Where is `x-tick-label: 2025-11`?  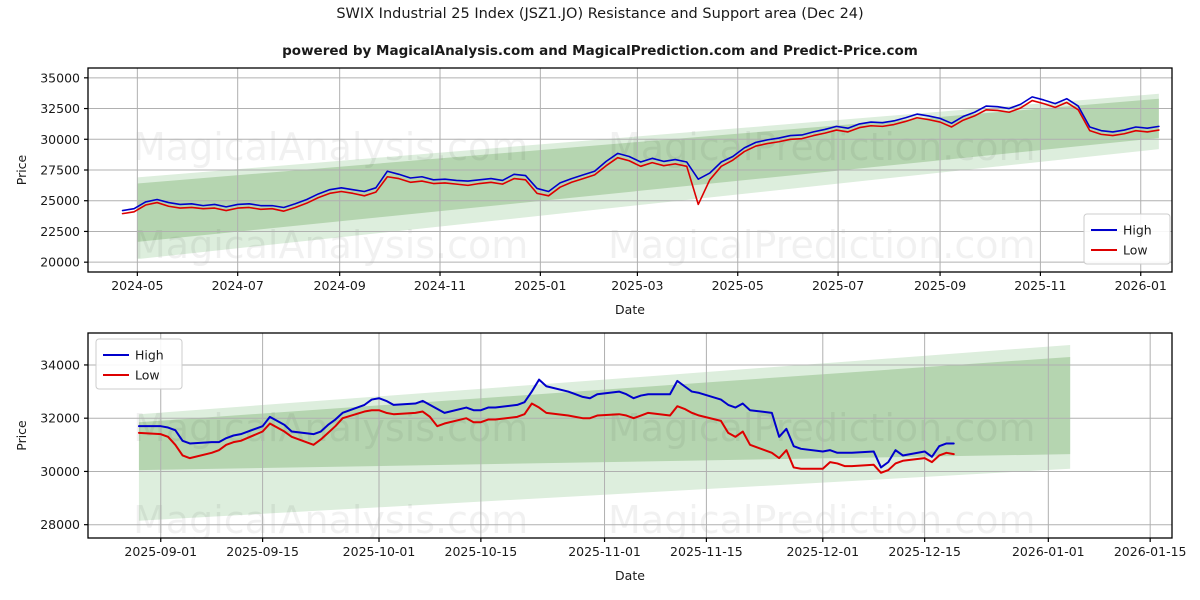 x-tick-label: 2025-11 is located at coordinates (1040, 285).